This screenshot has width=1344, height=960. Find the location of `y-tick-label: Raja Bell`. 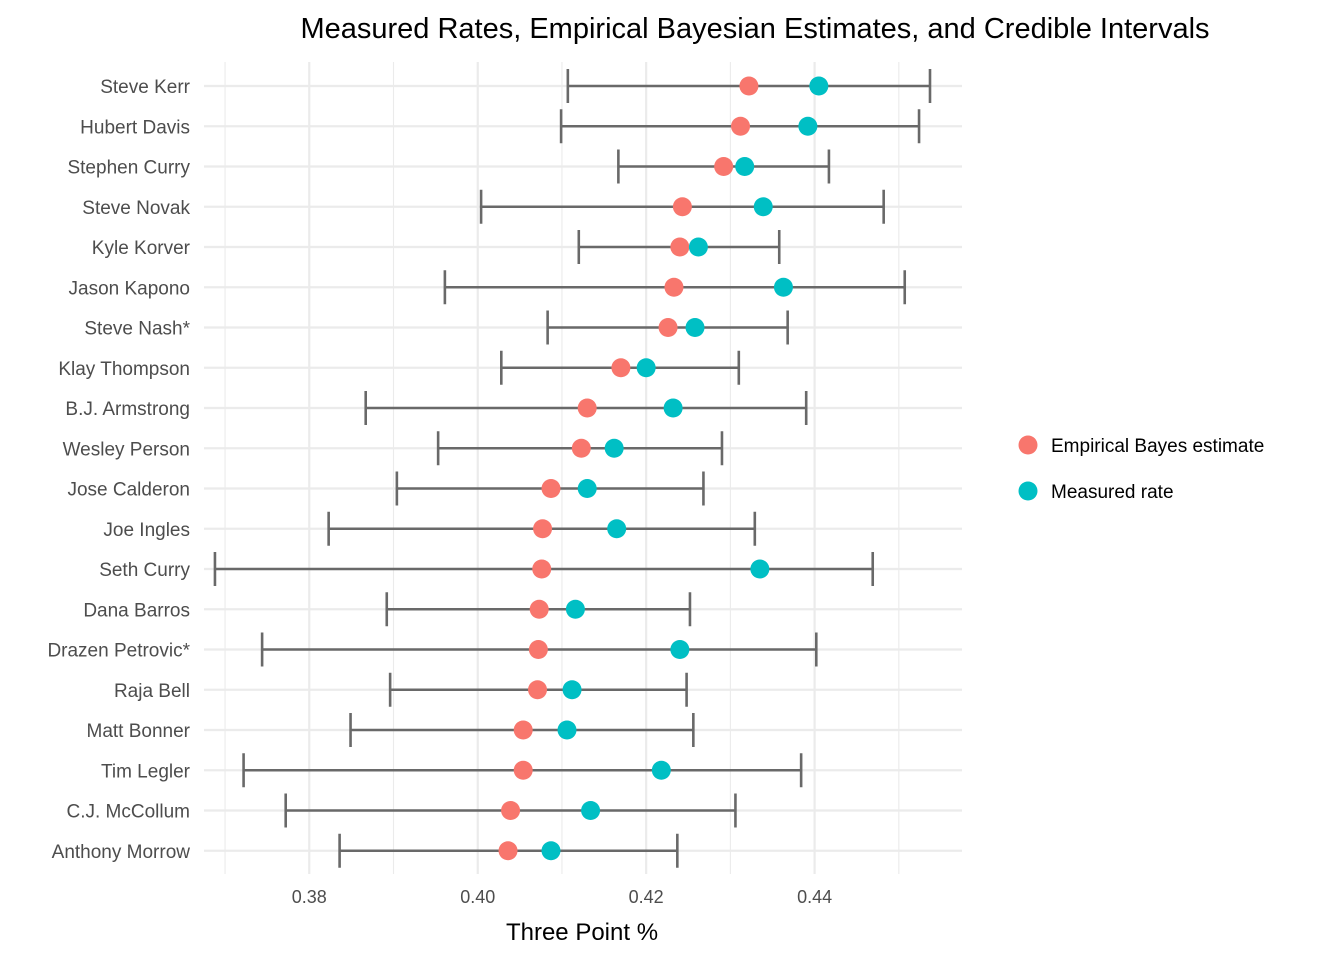

y-tick-label: Raja Bell is located at coordinates (152, 691).